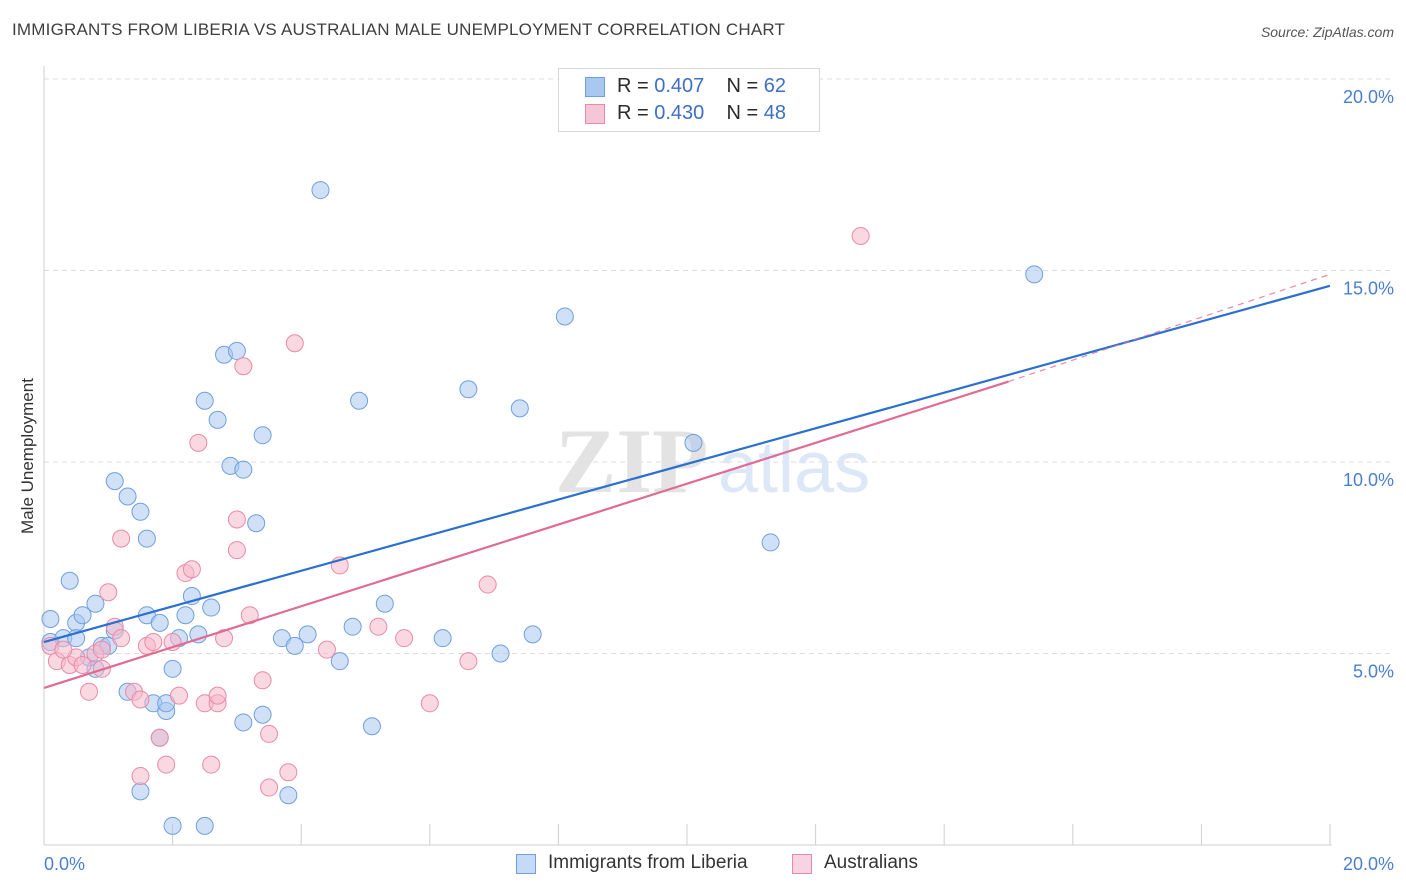  I want to click on watermark-zip: ZIP, so click(631, 461).